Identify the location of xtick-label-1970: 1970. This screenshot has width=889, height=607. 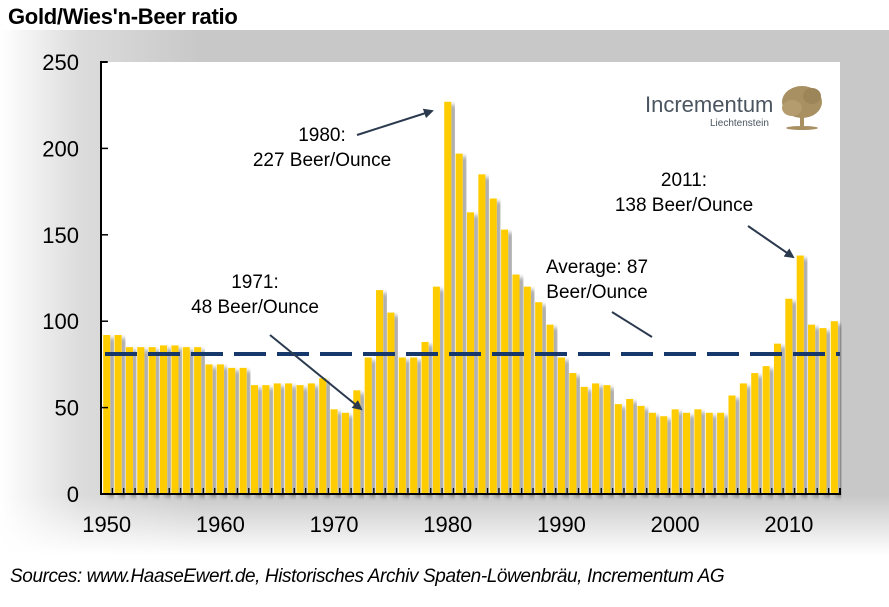
(334, 524).